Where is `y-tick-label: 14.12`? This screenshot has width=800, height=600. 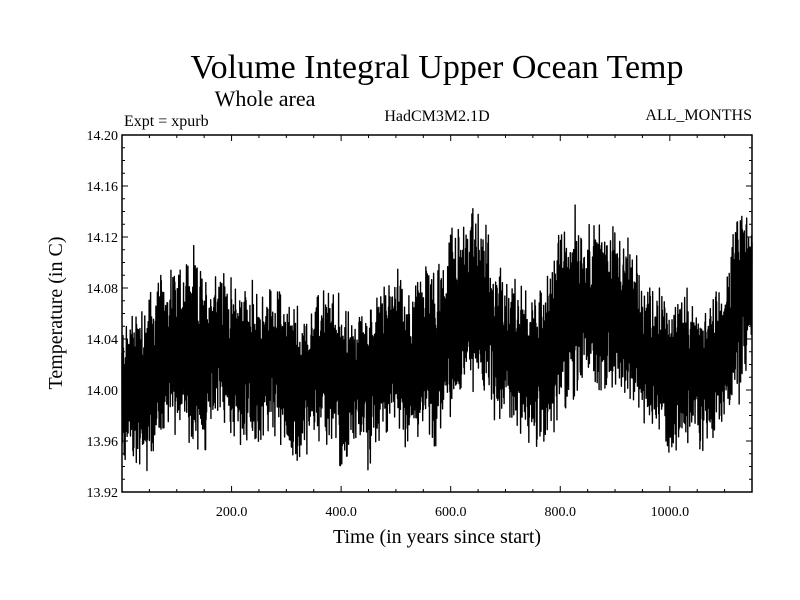
y-tick-label: 14.12 is located at coordinates (103, 238).